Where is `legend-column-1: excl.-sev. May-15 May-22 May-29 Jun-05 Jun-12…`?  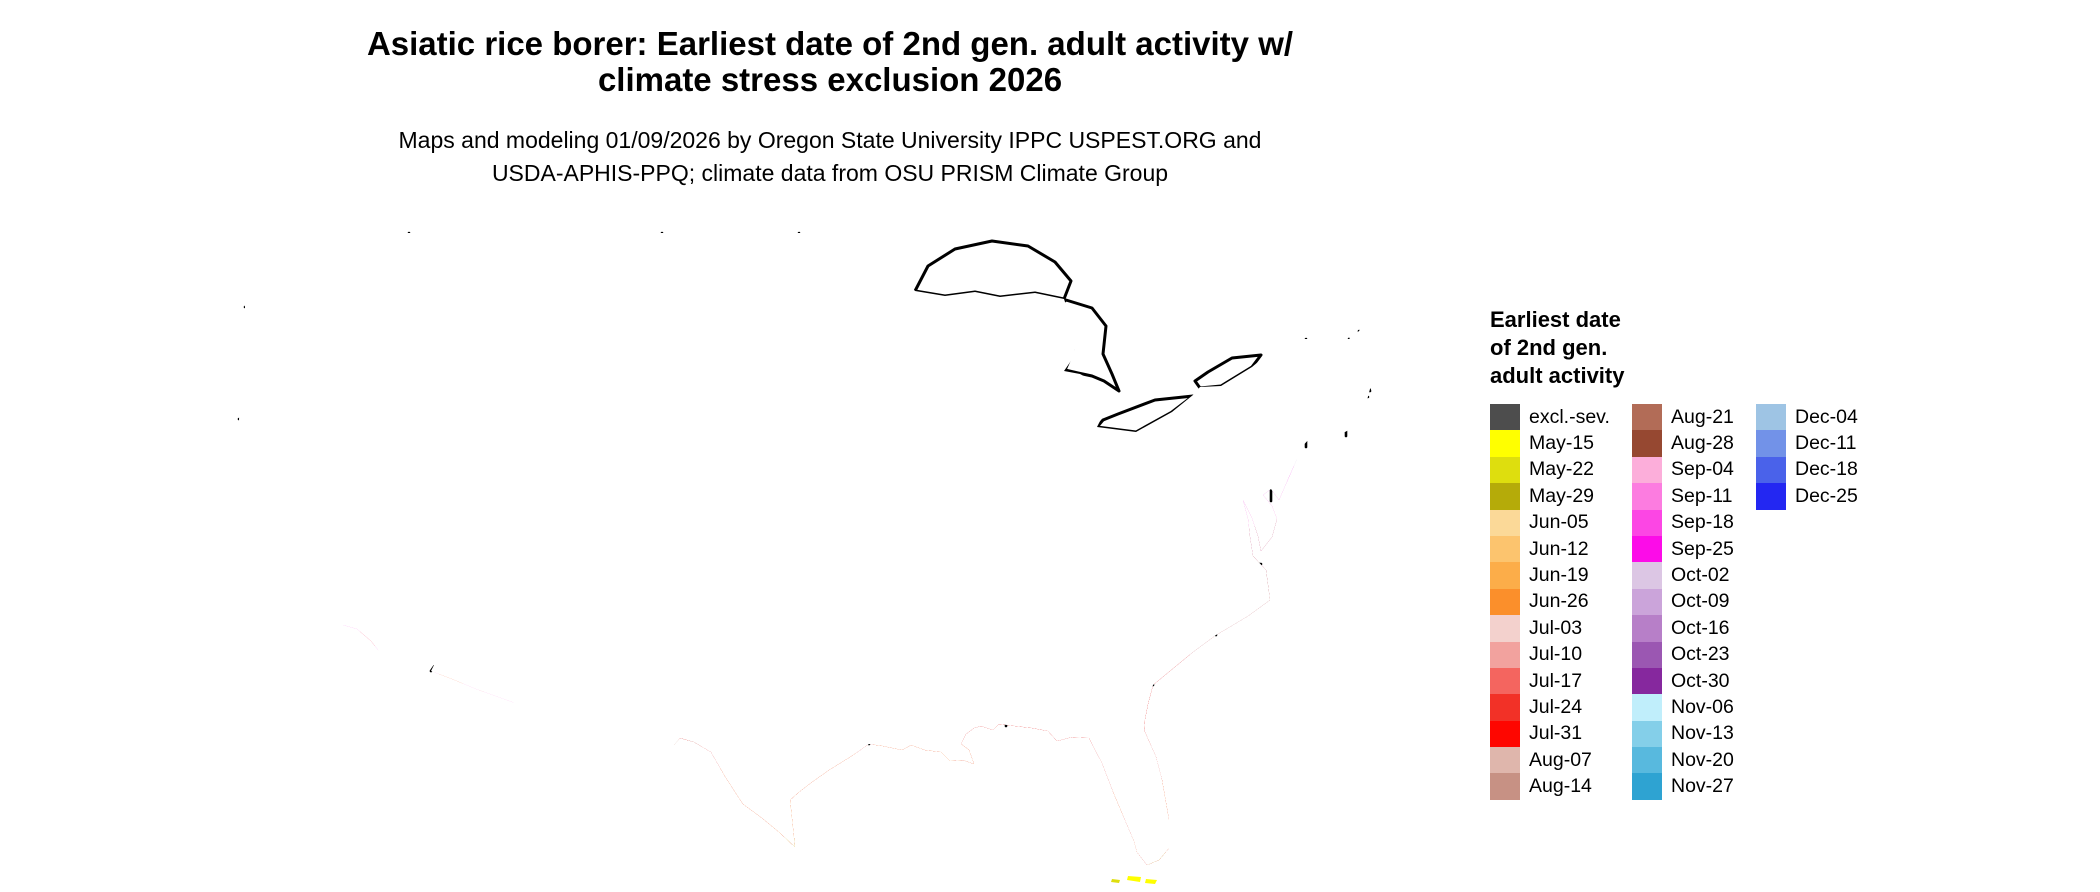 legend-column-1: excl.-sev. May-15 May-22 May-29 Jun-05 Jun-12… is located at coordinates (1550, 602).